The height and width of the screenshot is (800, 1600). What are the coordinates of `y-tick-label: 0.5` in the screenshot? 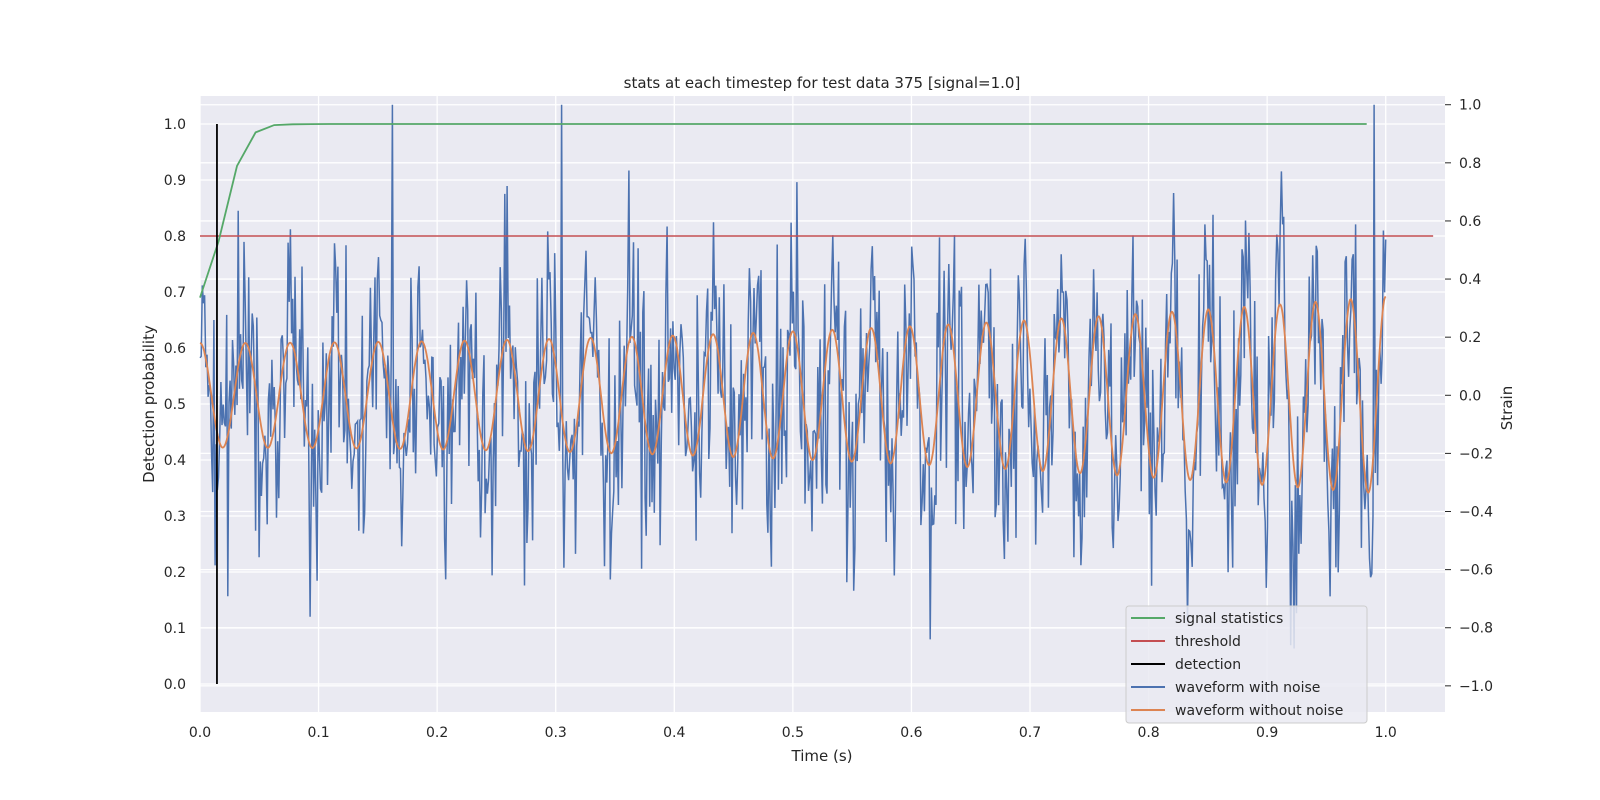 It's located at (175, 405).